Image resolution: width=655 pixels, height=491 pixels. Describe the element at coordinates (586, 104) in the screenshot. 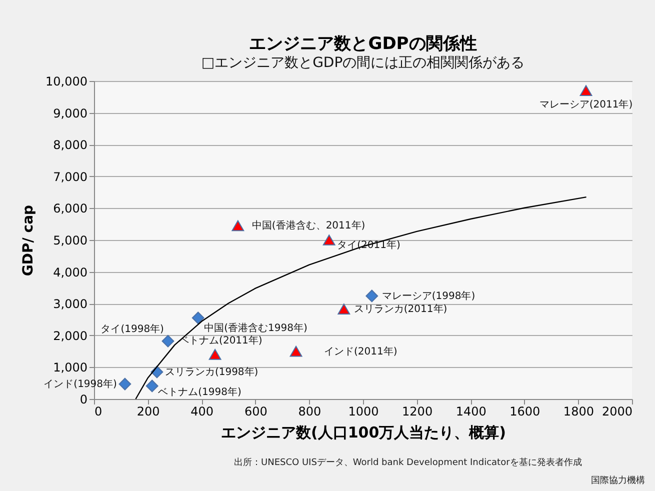

I see `annotation: マレーシア(2011年)` at that location.